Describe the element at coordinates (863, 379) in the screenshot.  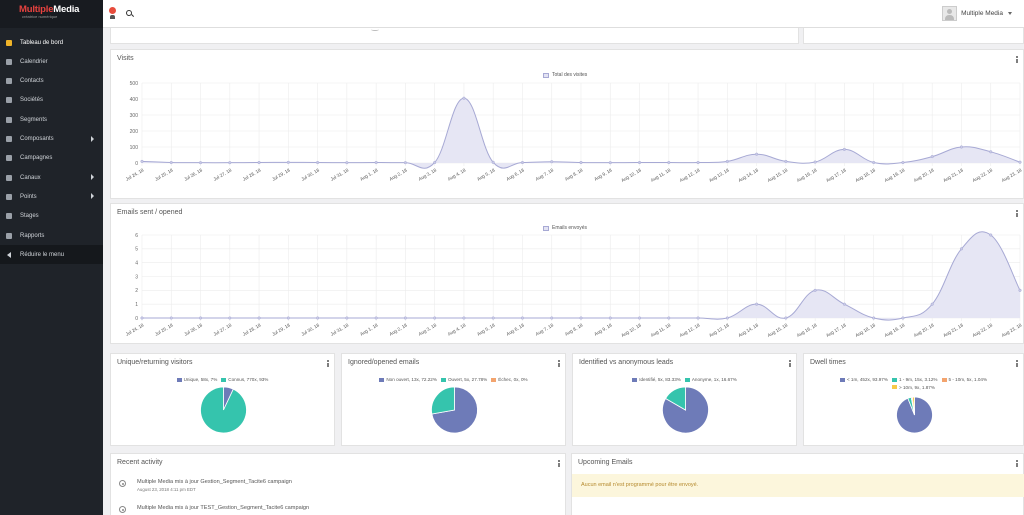
I see `legend-item: < 1m, 452x, 93.97%` at that location.